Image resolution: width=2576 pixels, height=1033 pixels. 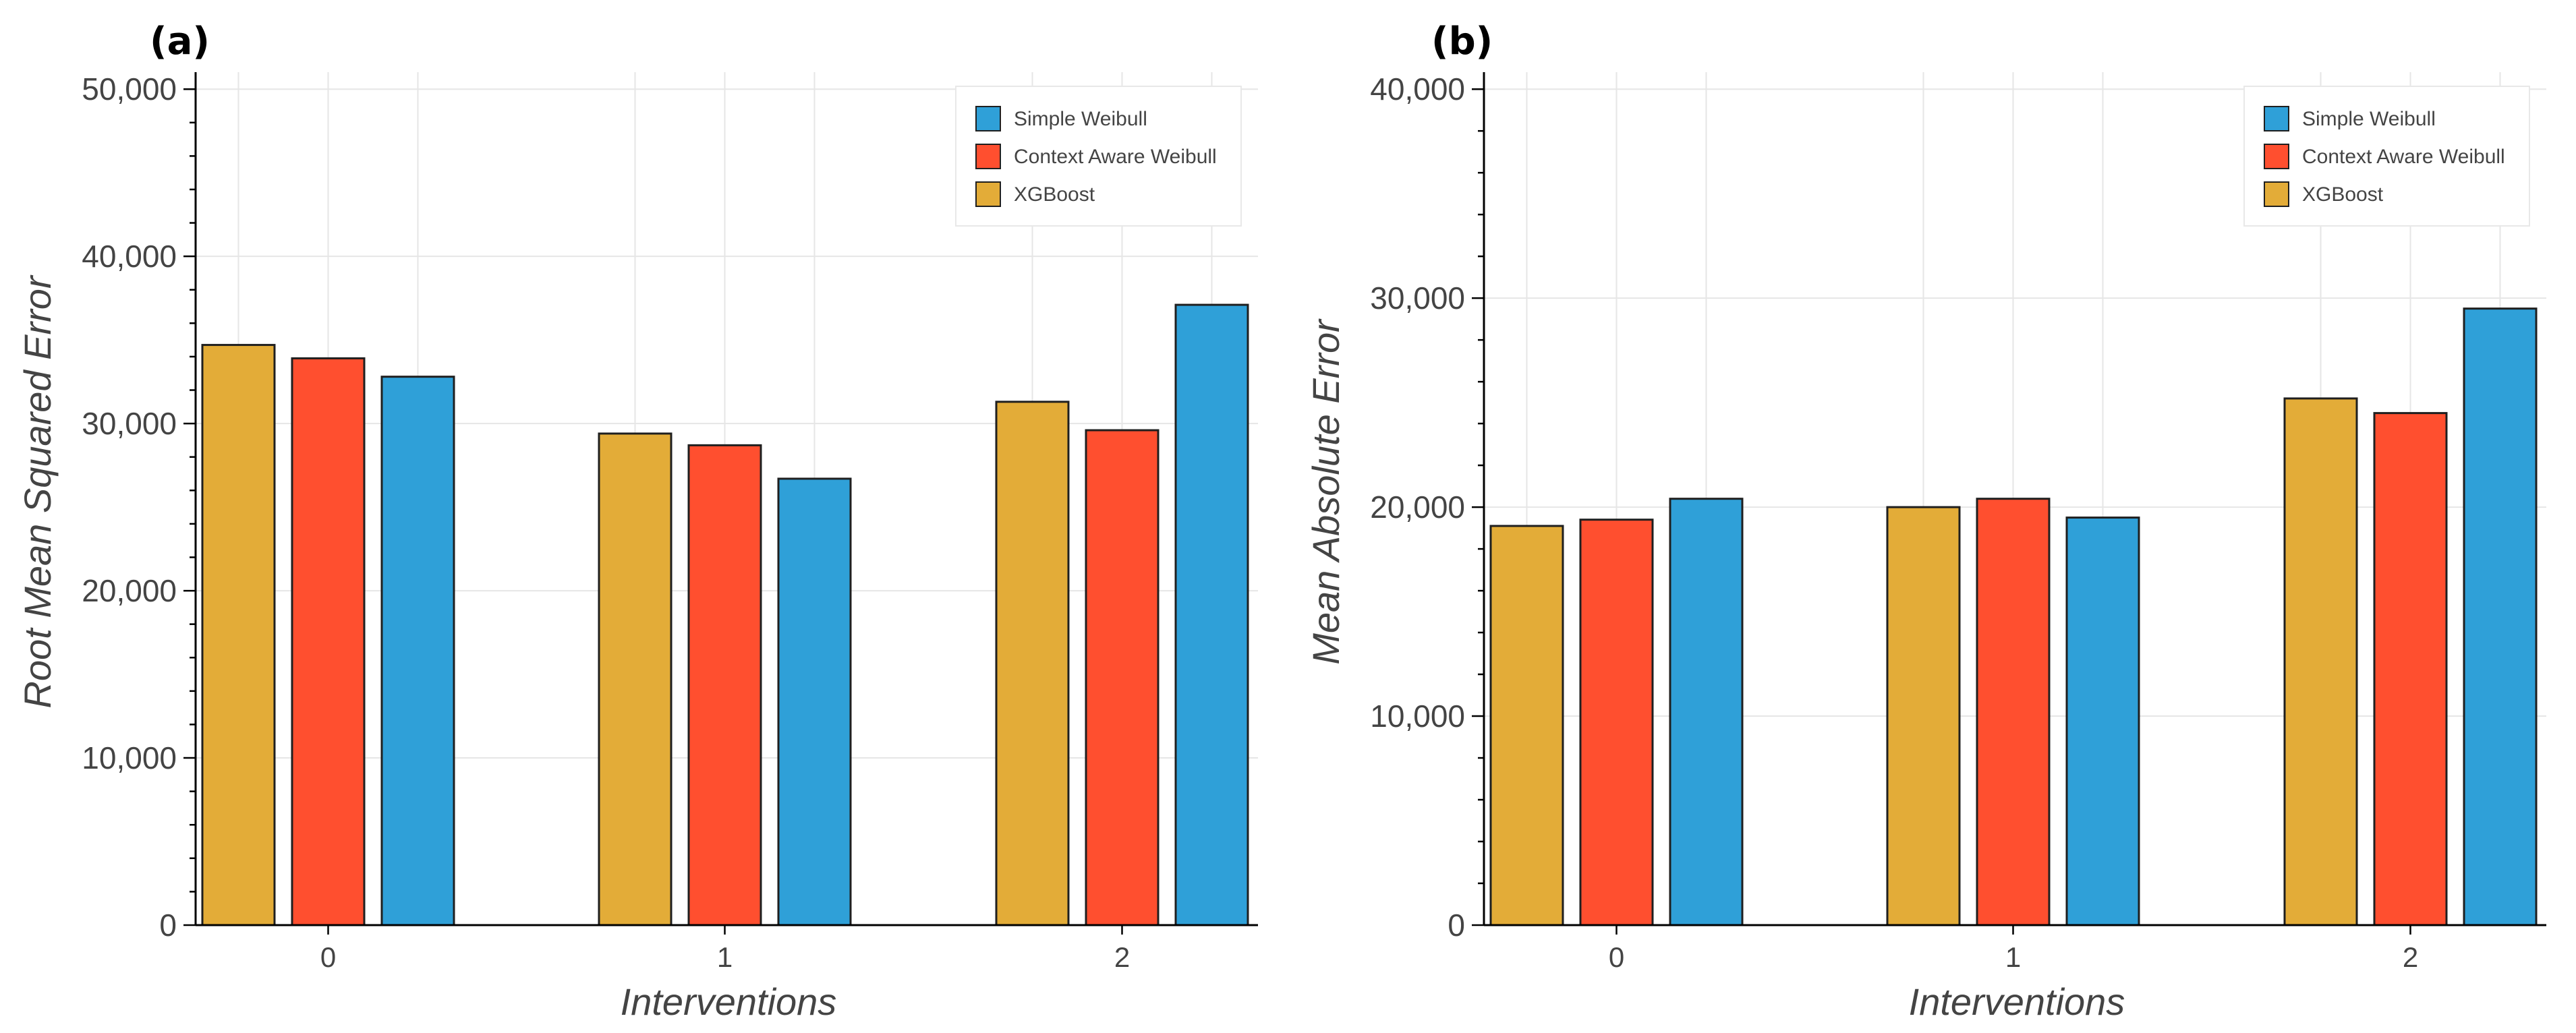 What do you see at coordinates (37, 491) in the screenshot?
I see `y-axis-title-a: Root Mean Squared Error` at bounding box center [37, 491].